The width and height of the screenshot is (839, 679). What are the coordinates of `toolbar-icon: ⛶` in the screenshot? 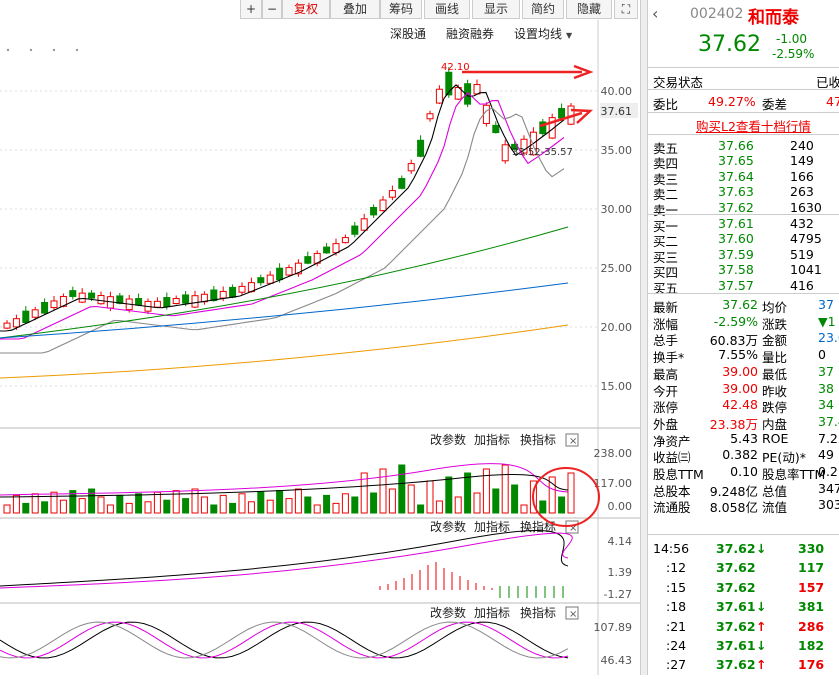 It's located at (626, 9).